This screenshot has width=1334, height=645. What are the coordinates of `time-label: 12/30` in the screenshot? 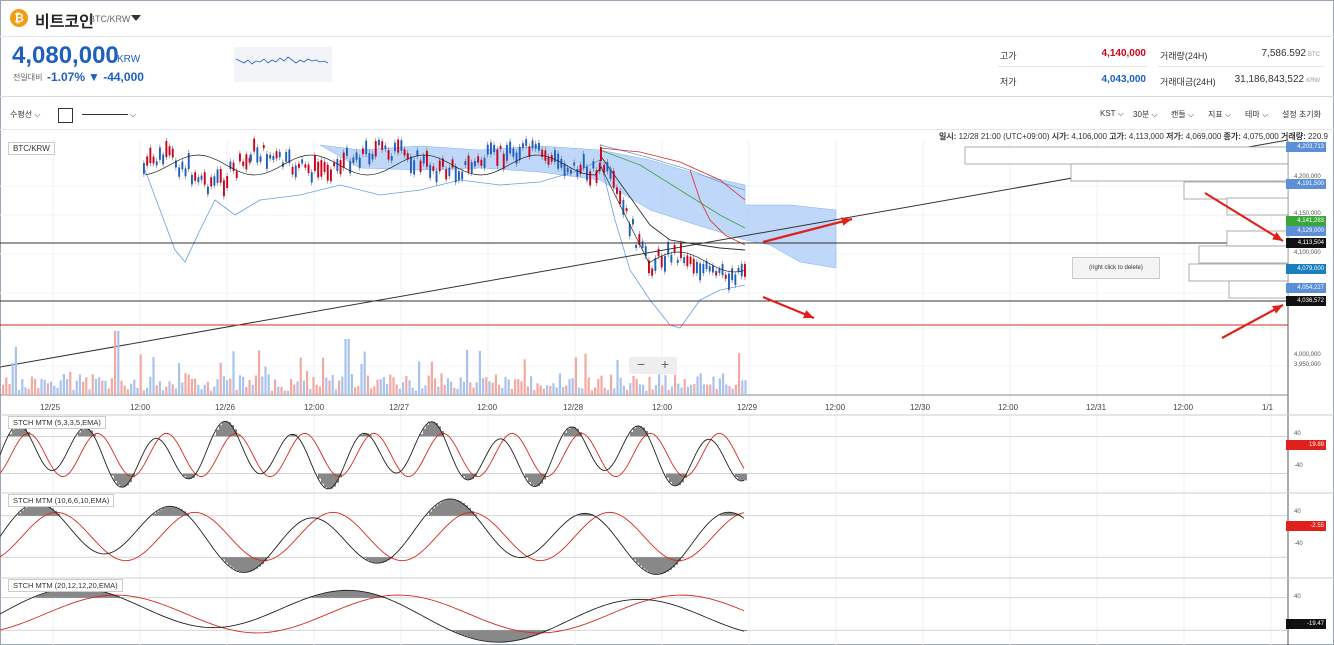 It's located at (920, 407).